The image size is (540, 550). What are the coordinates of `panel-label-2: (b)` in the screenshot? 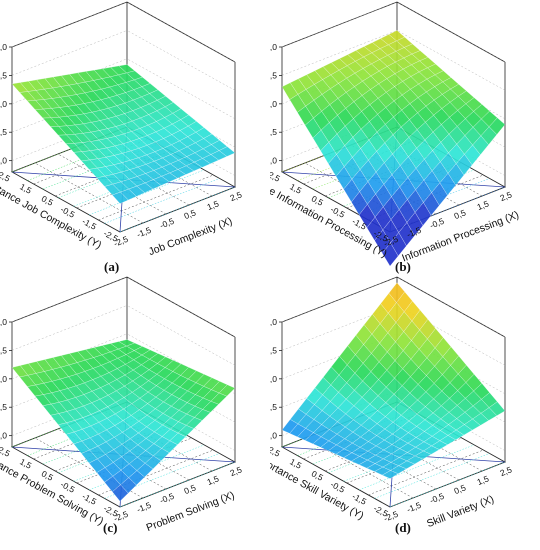 It's located at (403, 266).